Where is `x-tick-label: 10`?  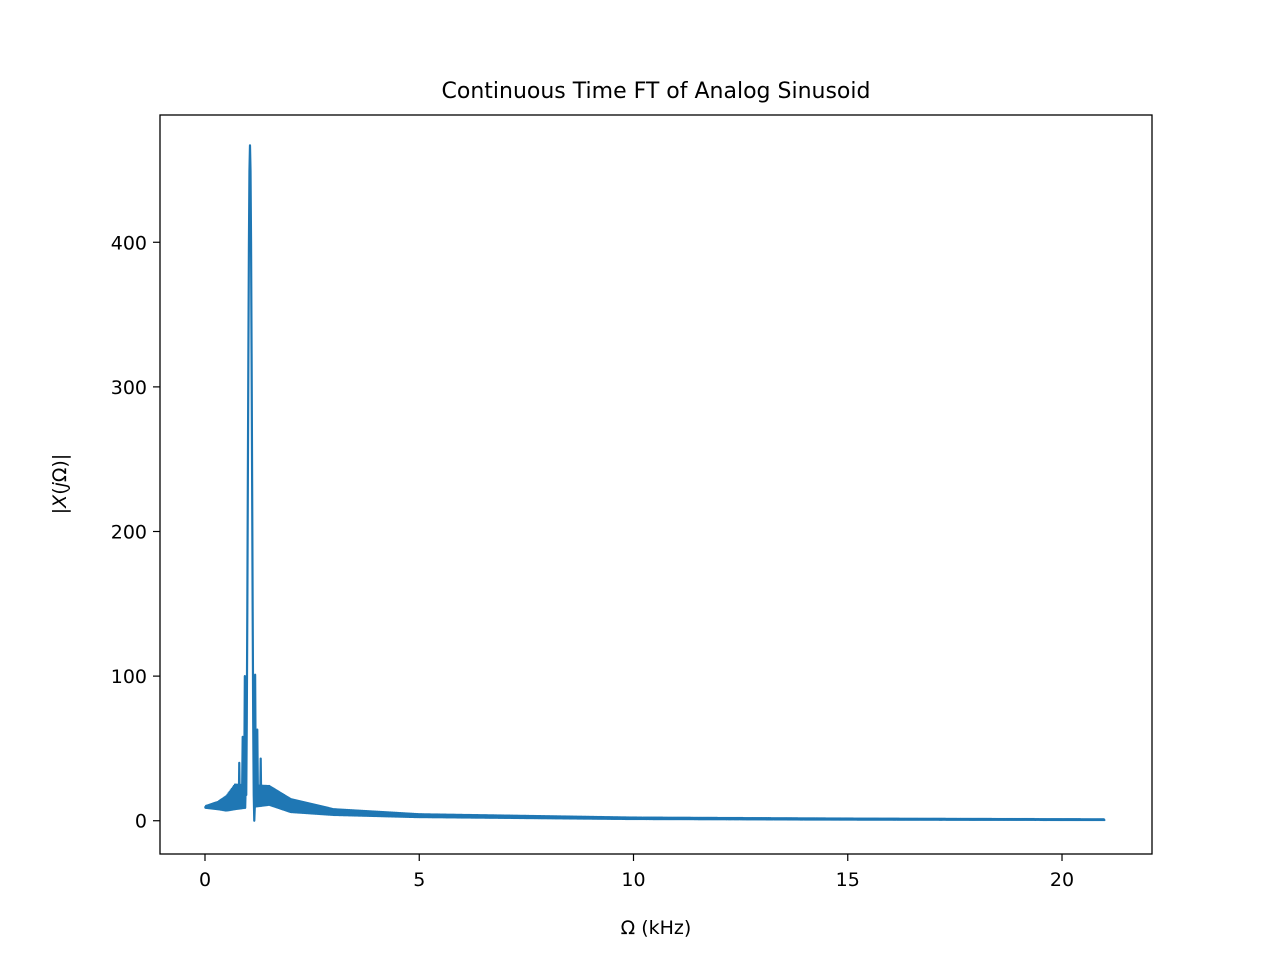
x-tick-label: 10 is located at coordinates (633, 880).